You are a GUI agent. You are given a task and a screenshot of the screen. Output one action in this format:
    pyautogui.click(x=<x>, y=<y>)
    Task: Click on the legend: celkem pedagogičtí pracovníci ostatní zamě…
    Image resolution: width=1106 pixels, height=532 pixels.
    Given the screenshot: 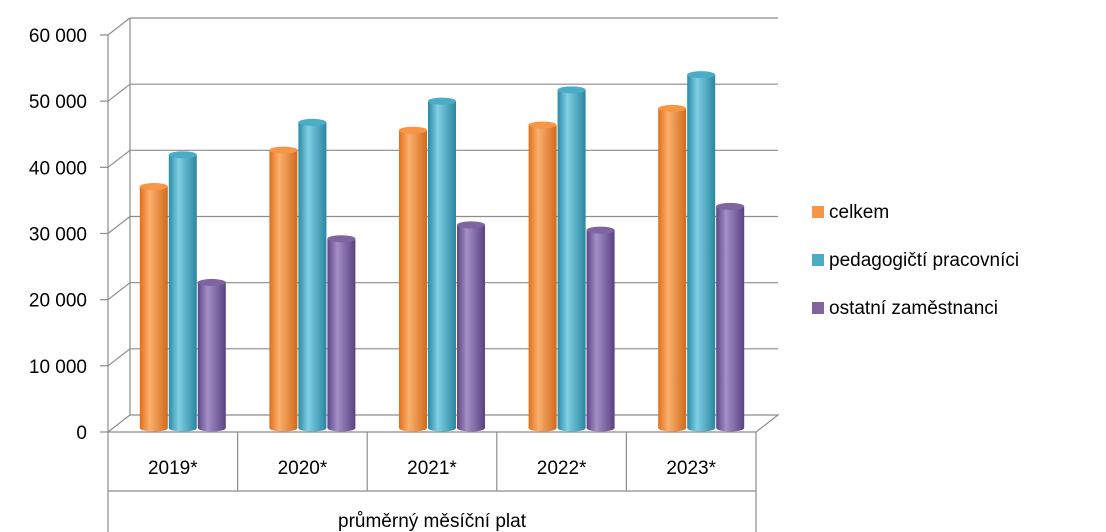 What is the action you would take?
    pyautogui.click(x=915, y=260)
    